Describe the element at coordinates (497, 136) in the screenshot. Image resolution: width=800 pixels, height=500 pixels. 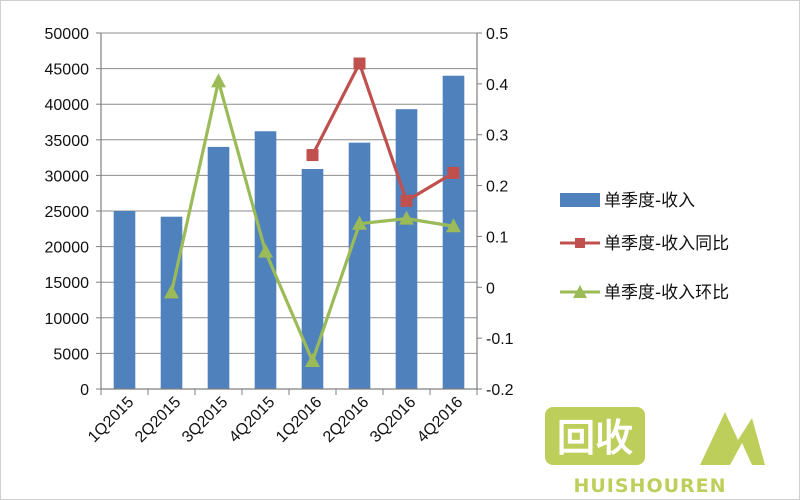
I see `y-right-tick-label: 0.3` at that location.